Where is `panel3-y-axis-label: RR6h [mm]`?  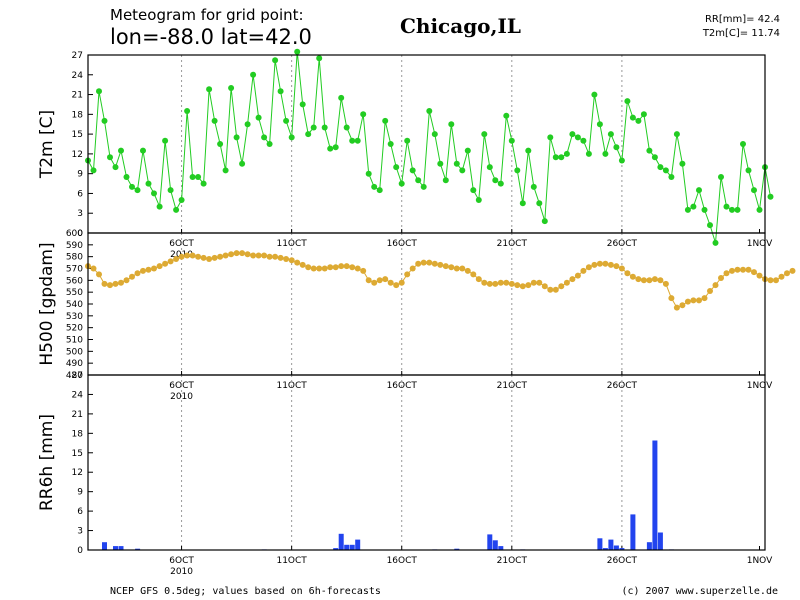
panel3-y-axis-label: RR6h [mm] is located at coordinates (47, 462).